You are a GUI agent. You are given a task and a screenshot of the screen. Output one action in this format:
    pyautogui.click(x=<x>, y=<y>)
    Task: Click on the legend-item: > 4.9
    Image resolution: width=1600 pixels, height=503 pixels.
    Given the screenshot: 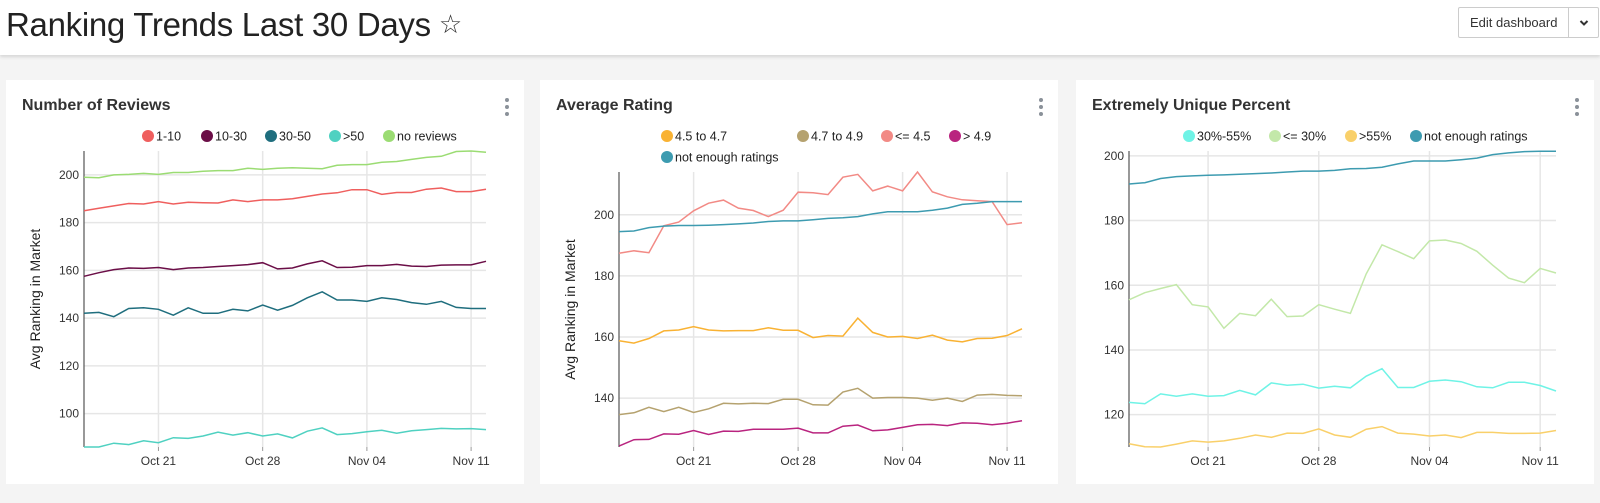 What is the action you would take?
    pyautogui.click(x=970, y=137)
    